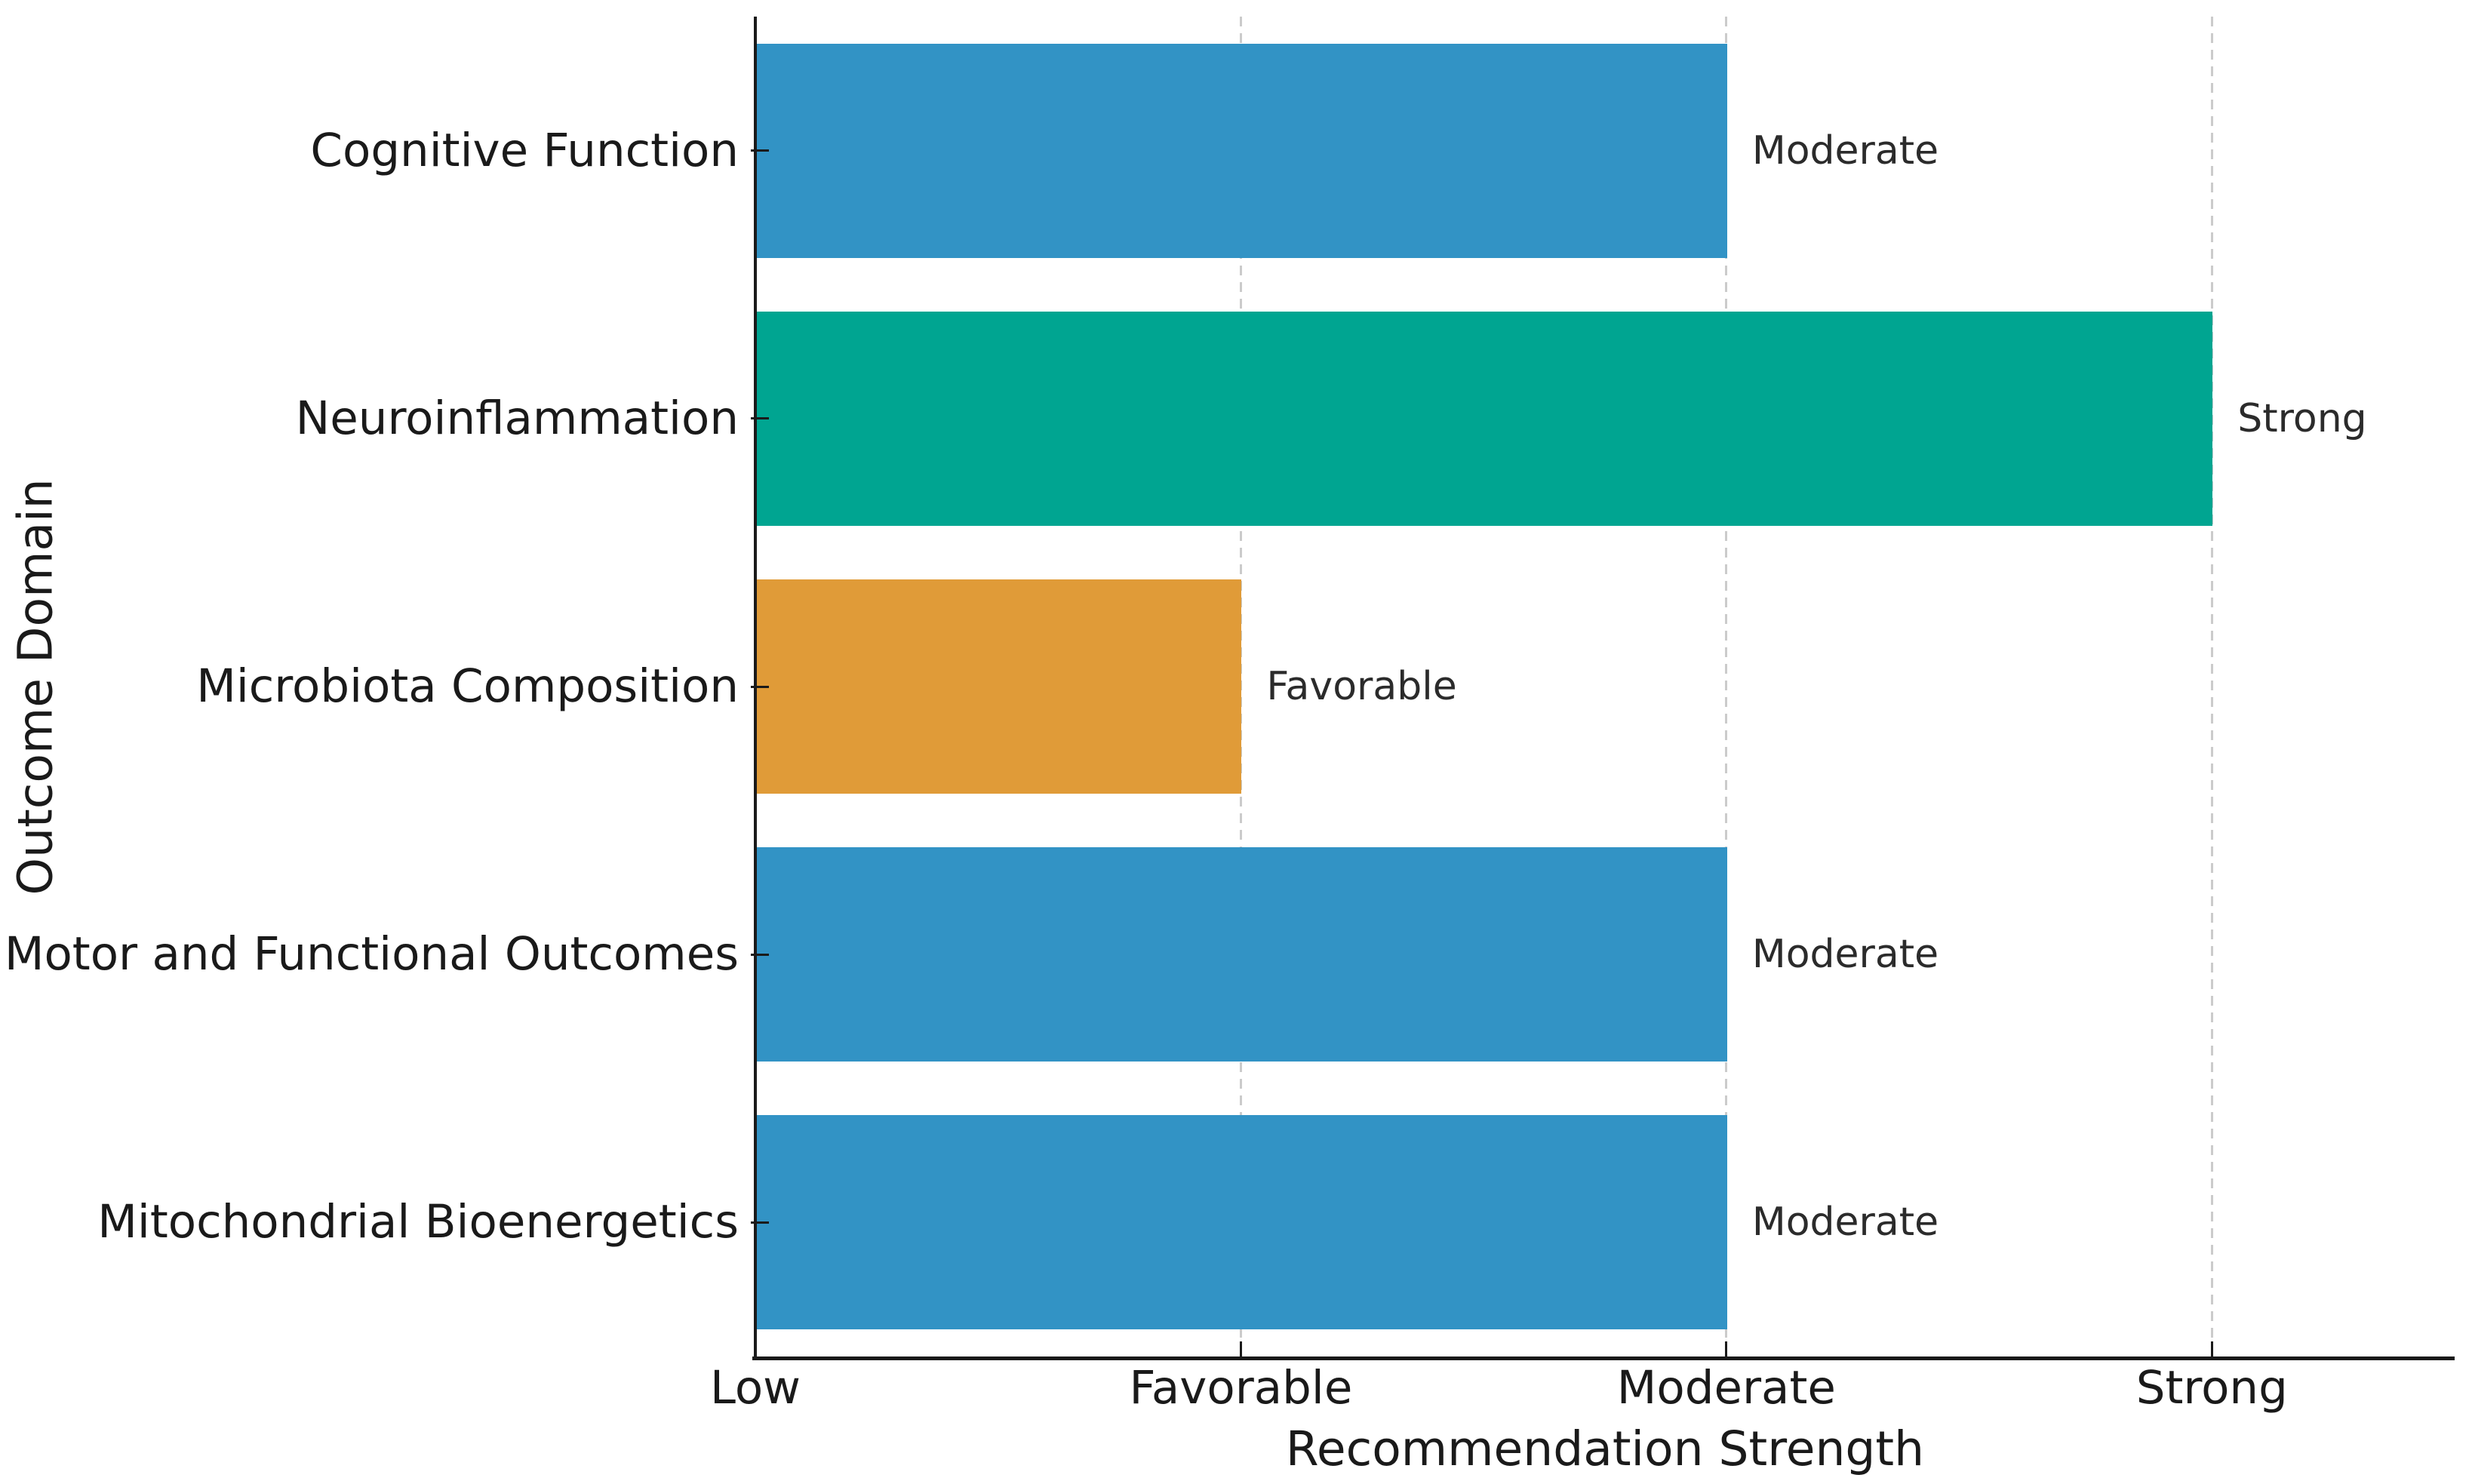  Describe the element at coordinates (371, 954) in the screenshot. I see `y-tick-label: Motor and Functional Outcomes` at that location.